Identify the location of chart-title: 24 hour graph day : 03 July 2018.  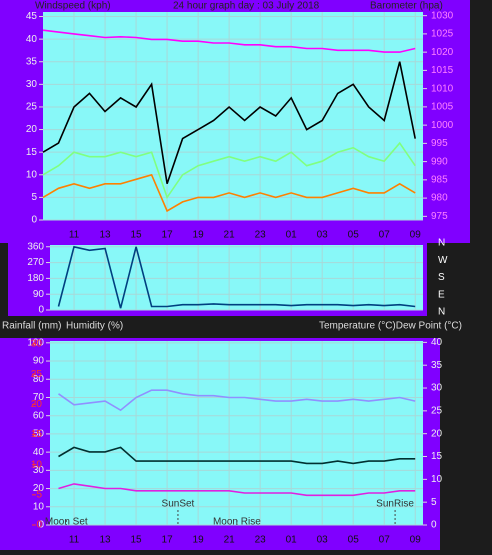
(246, 6).